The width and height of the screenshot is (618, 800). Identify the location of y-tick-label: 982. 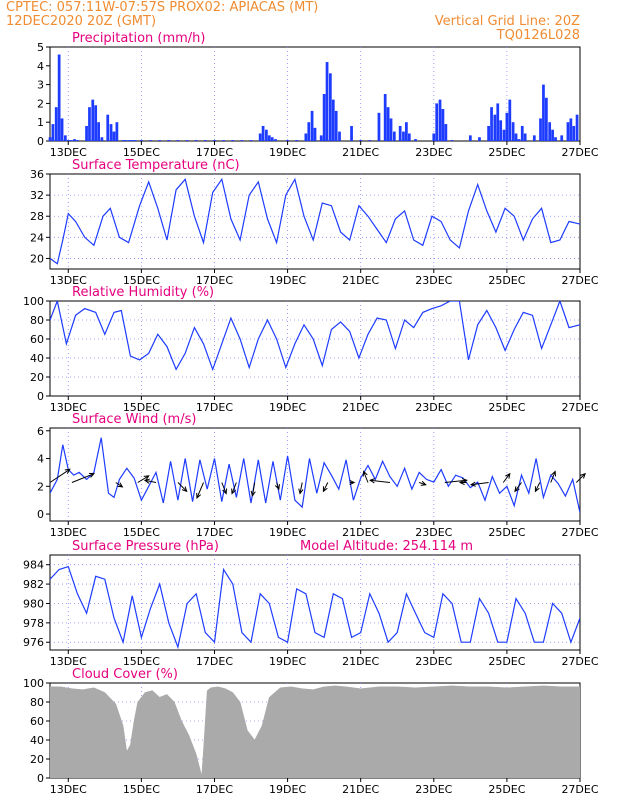
(33, 584).